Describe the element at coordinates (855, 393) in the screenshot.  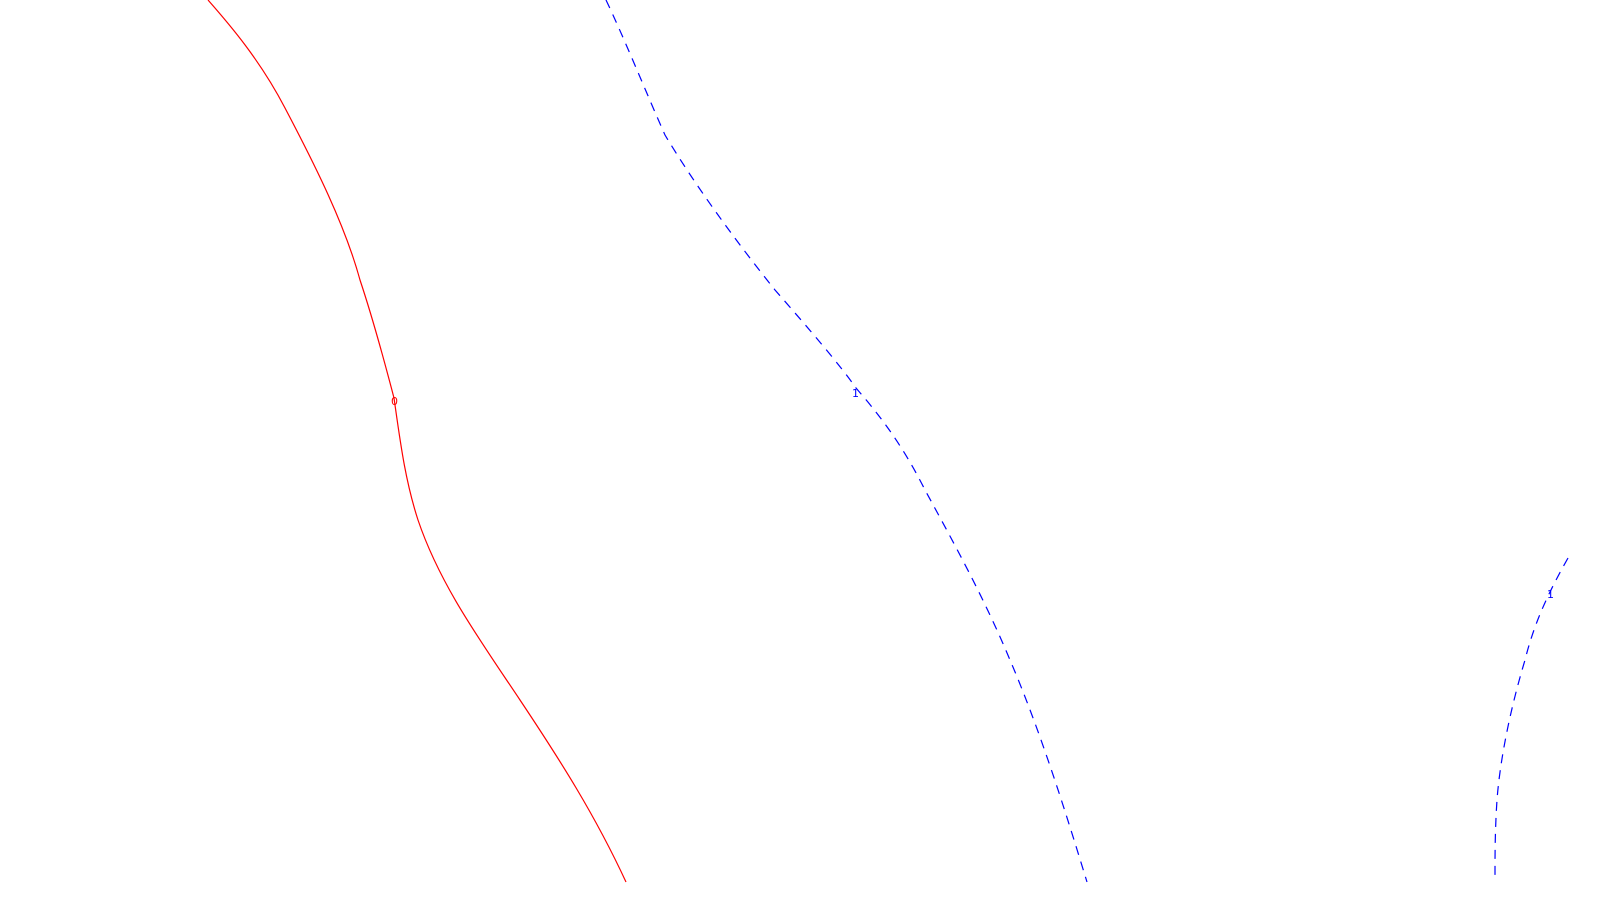
I see `contour-label-1-left: 1` at that location.